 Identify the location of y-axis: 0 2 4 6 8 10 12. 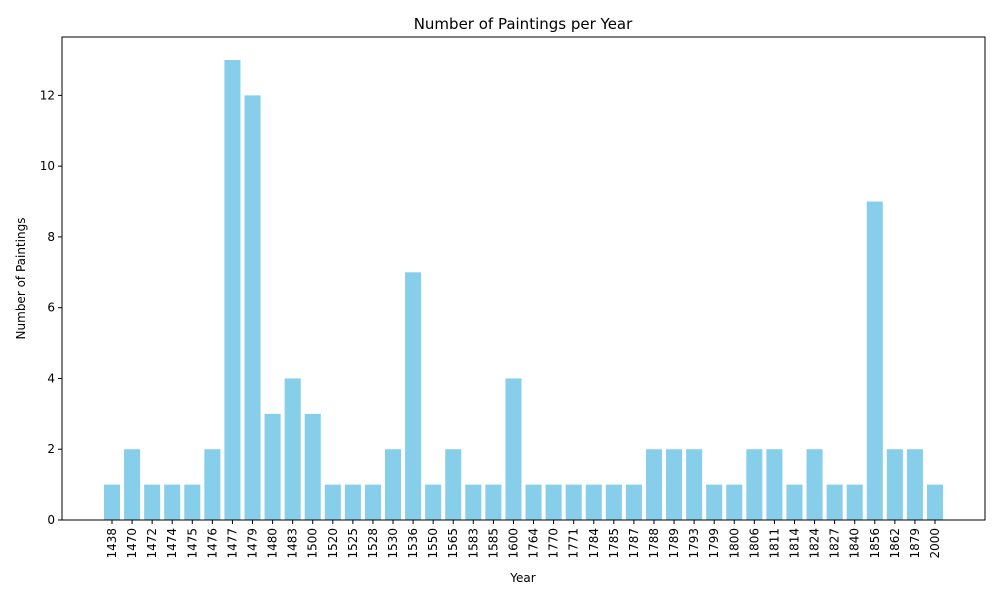
(51, 307).